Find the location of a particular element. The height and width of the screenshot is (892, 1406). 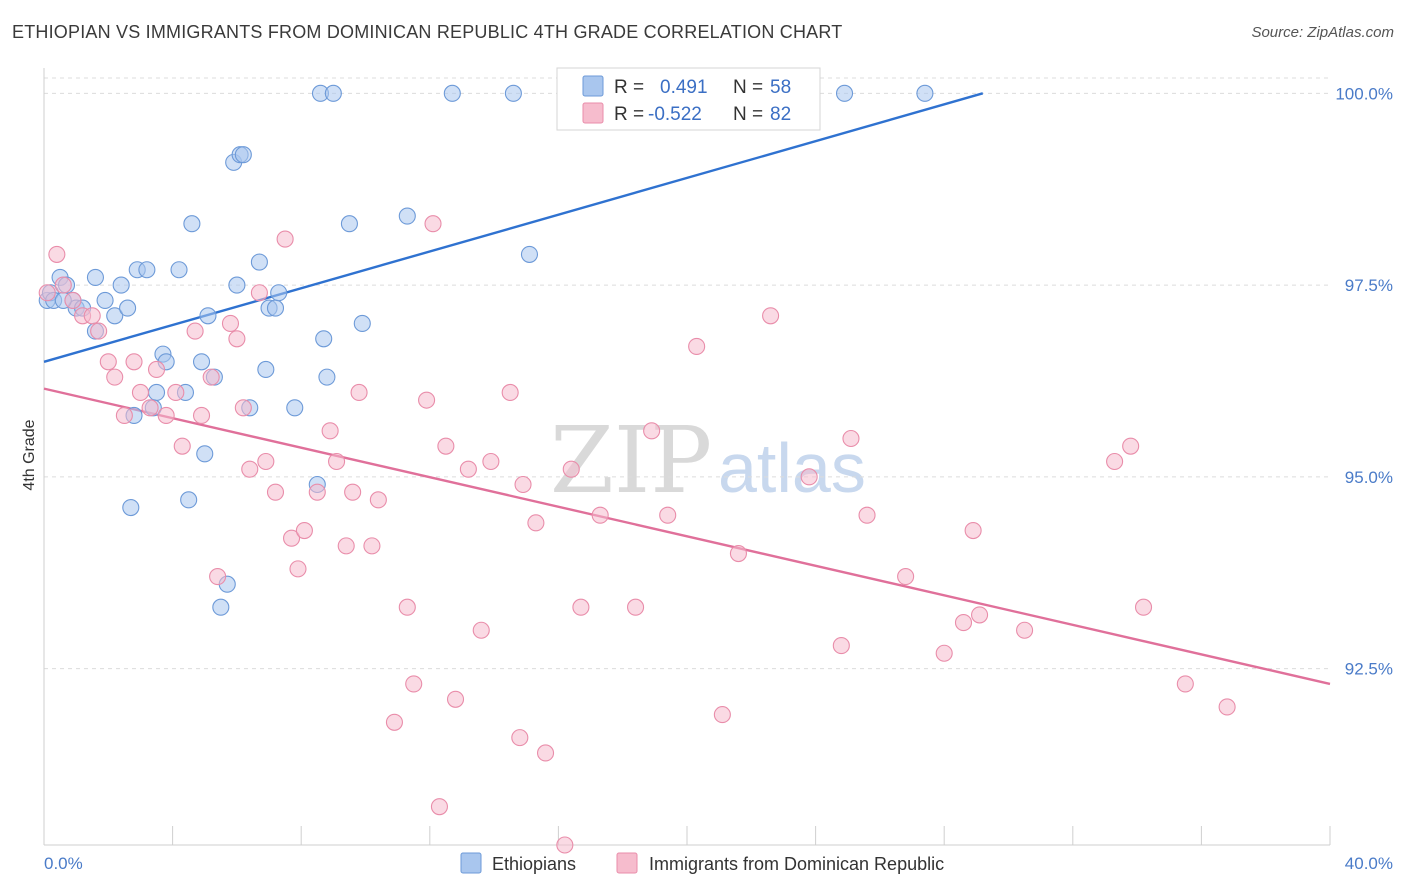

legend-r-value-2: -0.522 is located at coordinates (675, 114).